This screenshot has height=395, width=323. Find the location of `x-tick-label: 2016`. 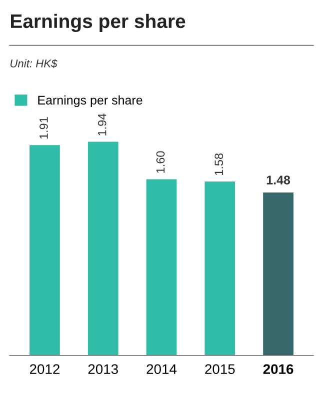

x-tick-label: 2016 is located at coordinates (278, 369).